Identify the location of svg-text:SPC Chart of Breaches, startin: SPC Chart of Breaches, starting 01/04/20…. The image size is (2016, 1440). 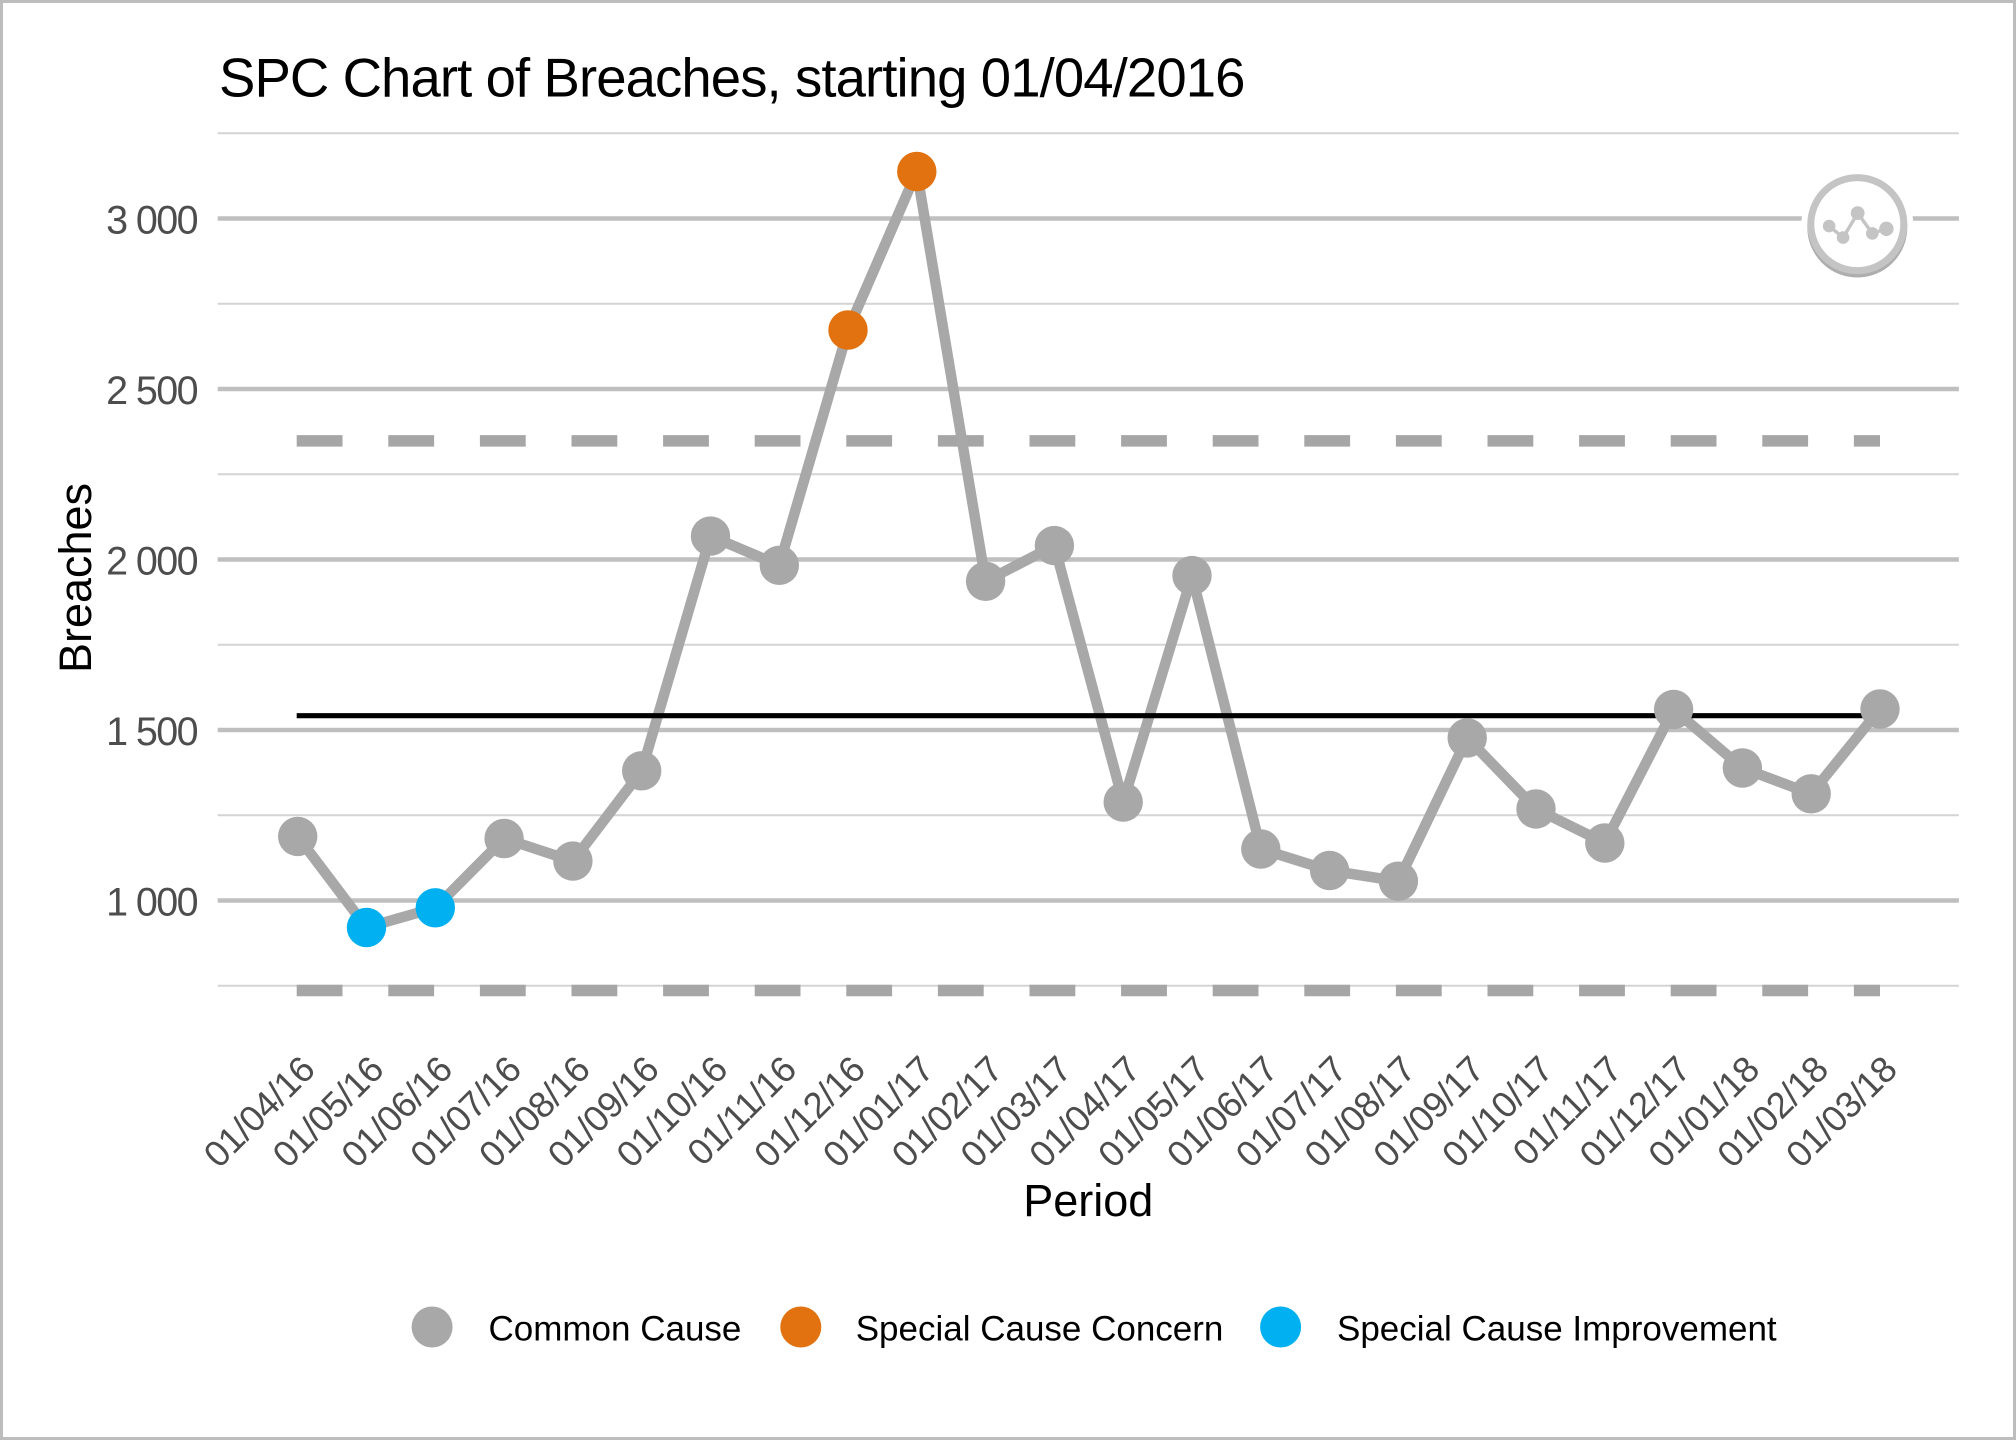
(732, 78).